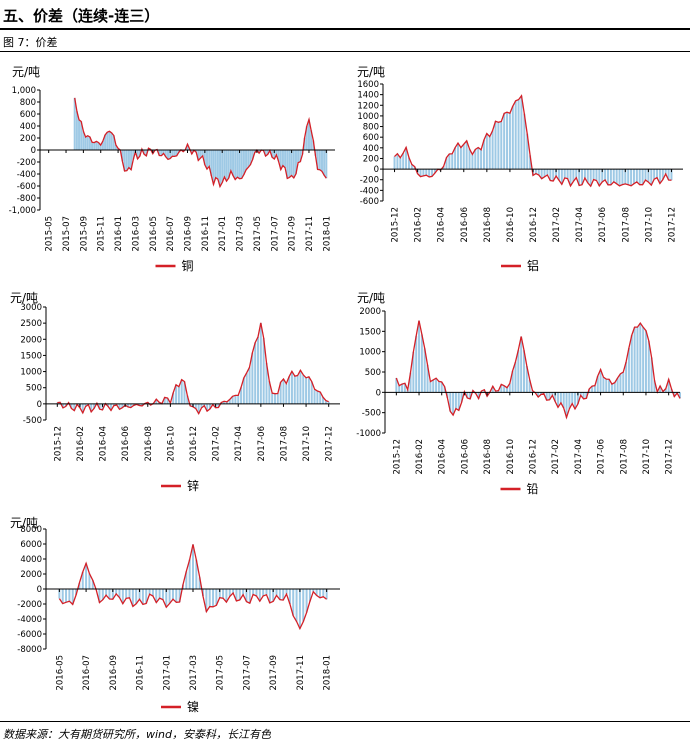 The image size is (690, 749). What do you see at coordinates (371, 138) in the screenshot?
I see `y-tick-label: 600` at bounding box center [371, 138].